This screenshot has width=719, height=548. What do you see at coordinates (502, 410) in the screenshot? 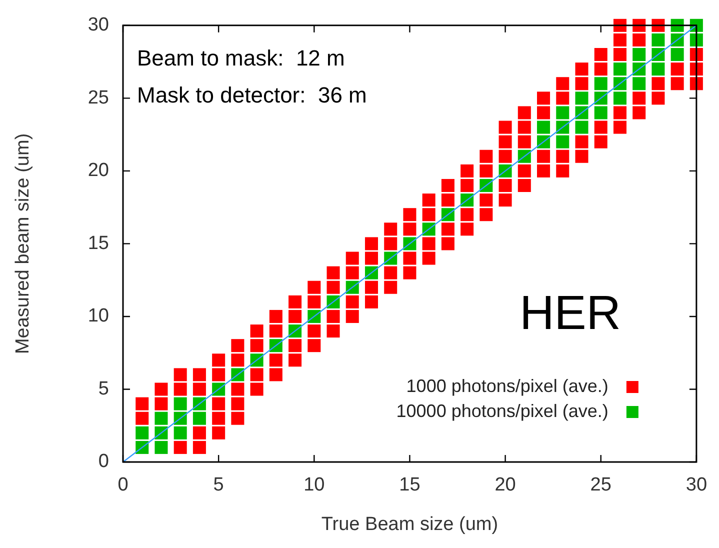
I see `legend-label: 10000 photons/pixel (ave.)` at bounding box center [502, 410].